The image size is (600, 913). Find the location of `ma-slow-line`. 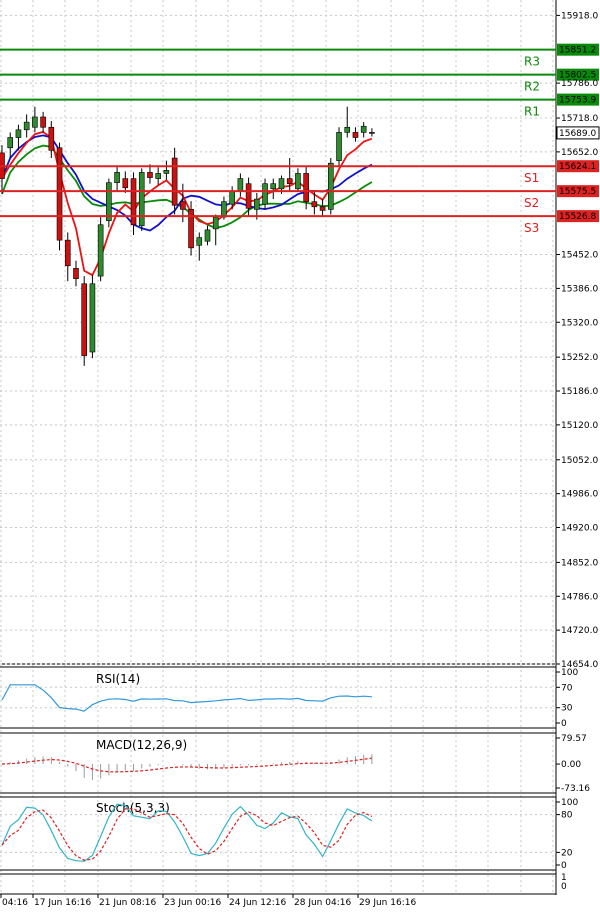

ma-slow-line is located at coordinates (187, 186).